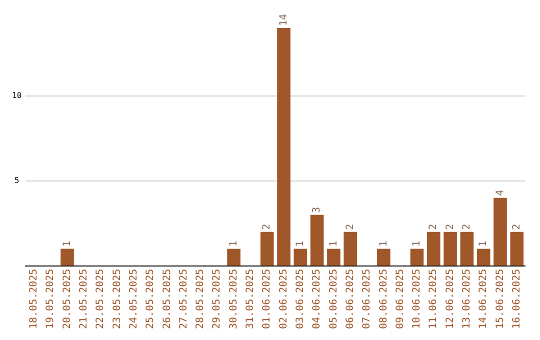 This screenshot has width=540, height=340. What do you see at coordinates (367, 299) in the screenshot?
I see `x-tick-label: 07.06.2025` at bounding box center [367, 299].